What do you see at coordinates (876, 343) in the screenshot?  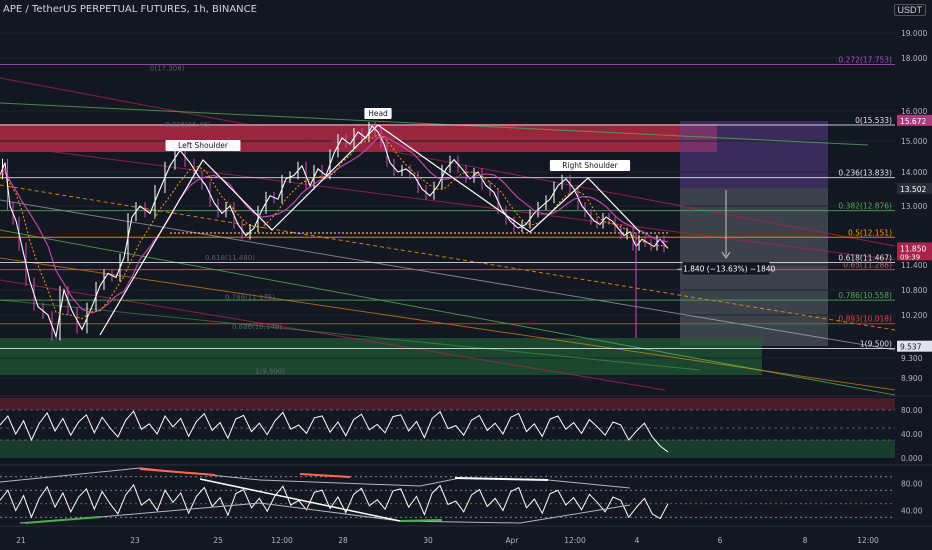 I see `fib-level-label: 1(9.500)` at bounding box center [876, 343].